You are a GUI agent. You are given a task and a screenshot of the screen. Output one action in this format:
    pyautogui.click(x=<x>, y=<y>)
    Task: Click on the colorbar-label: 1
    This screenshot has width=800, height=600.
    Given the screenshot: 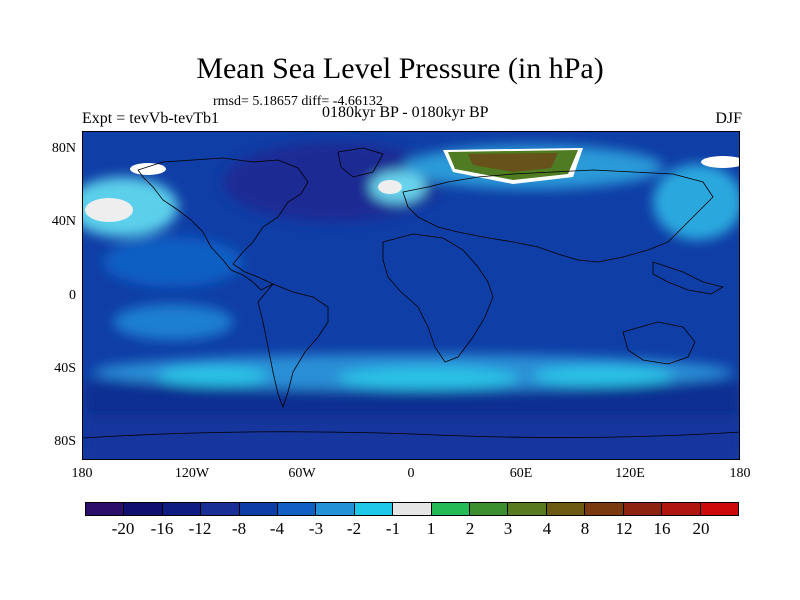 What is the action you would take?
    pyautogui.click(x=431, y=528)
    